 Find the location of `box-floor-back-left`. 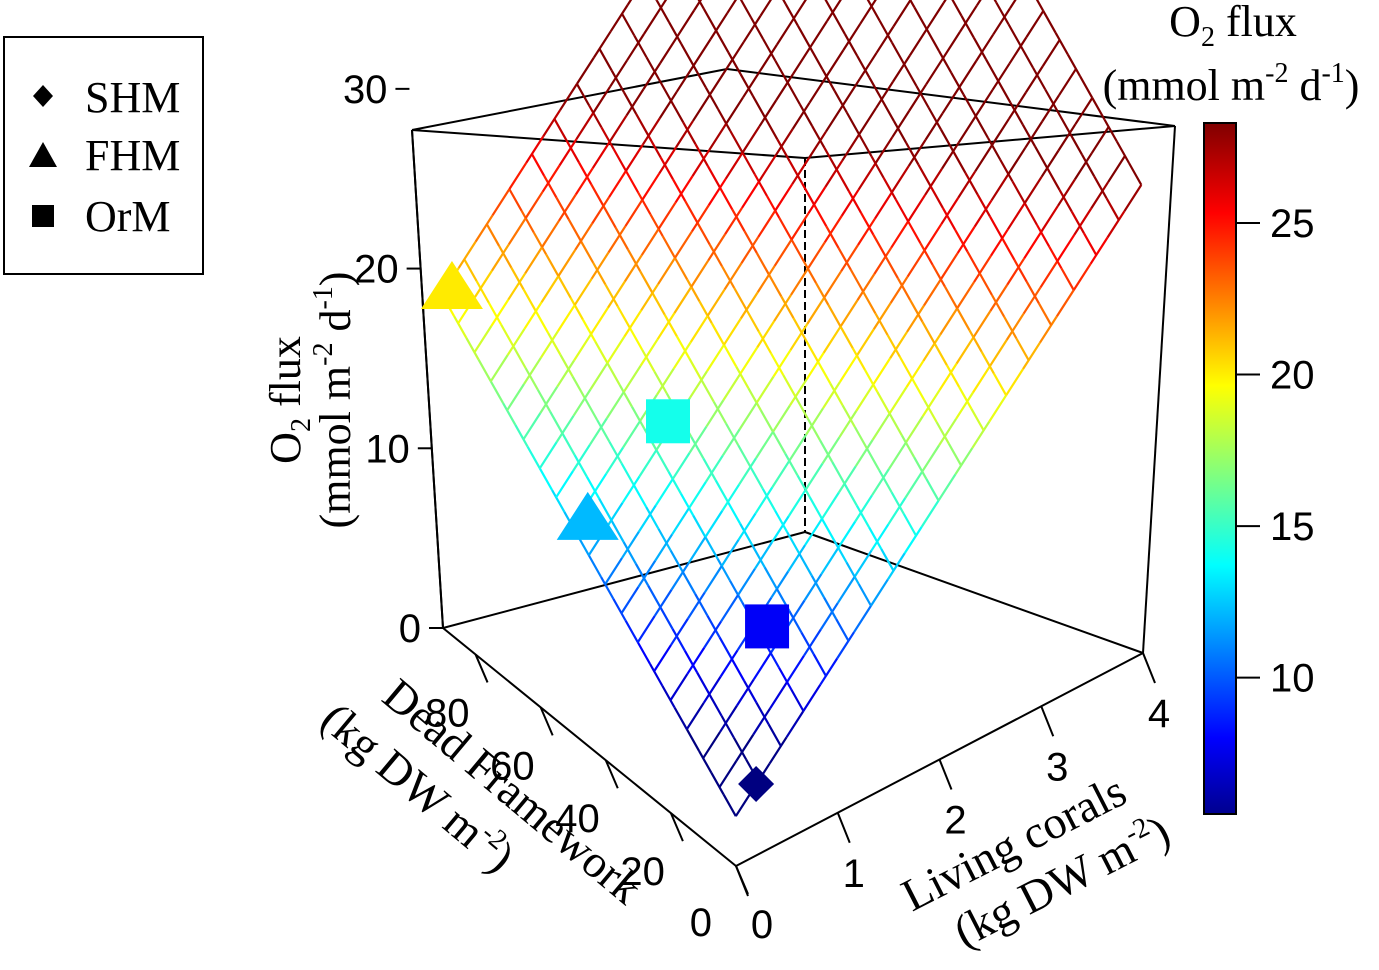

box-floor-back-left is located at coordinates (624, 580).